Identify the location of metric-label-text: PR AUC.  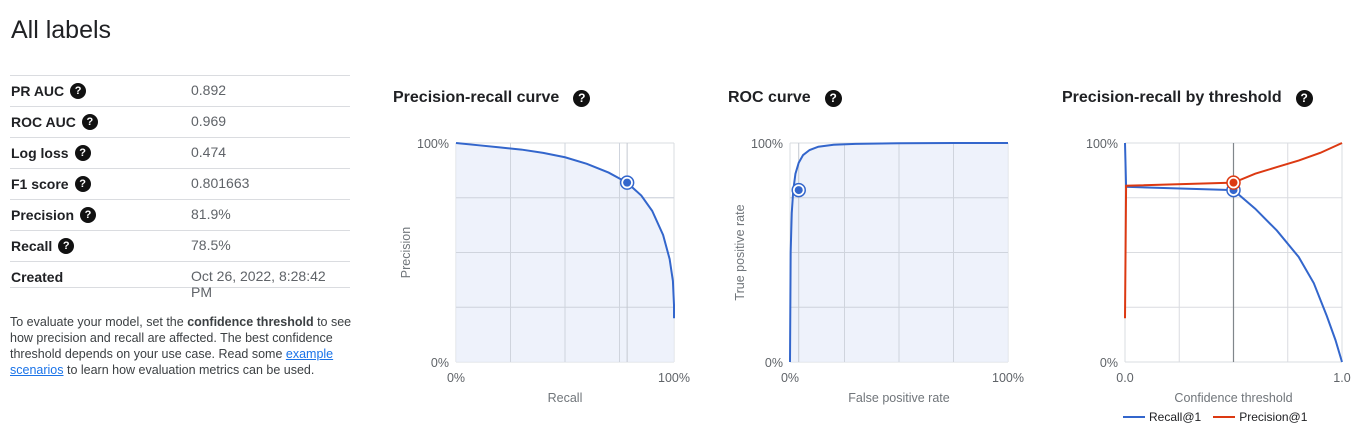
(38, 91).